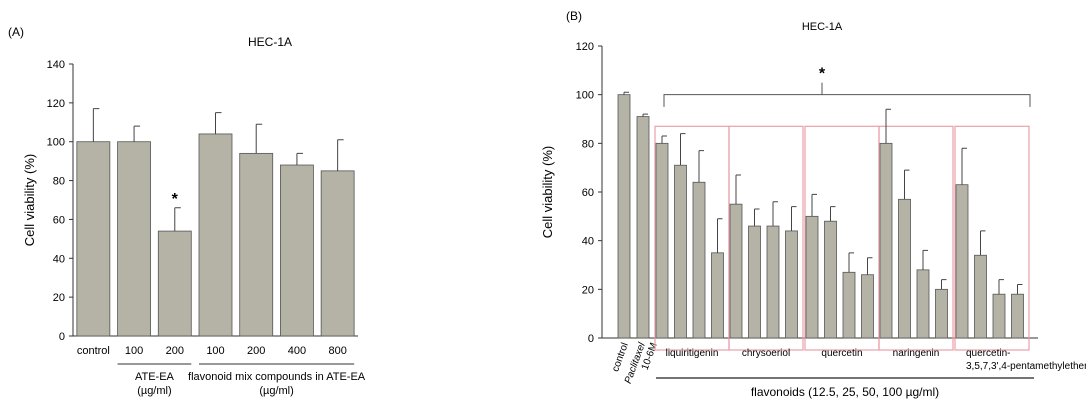  Describe the element at coordinates (59, 259) in the screenshot. I see `y-tick-label-a: 40` at that location.